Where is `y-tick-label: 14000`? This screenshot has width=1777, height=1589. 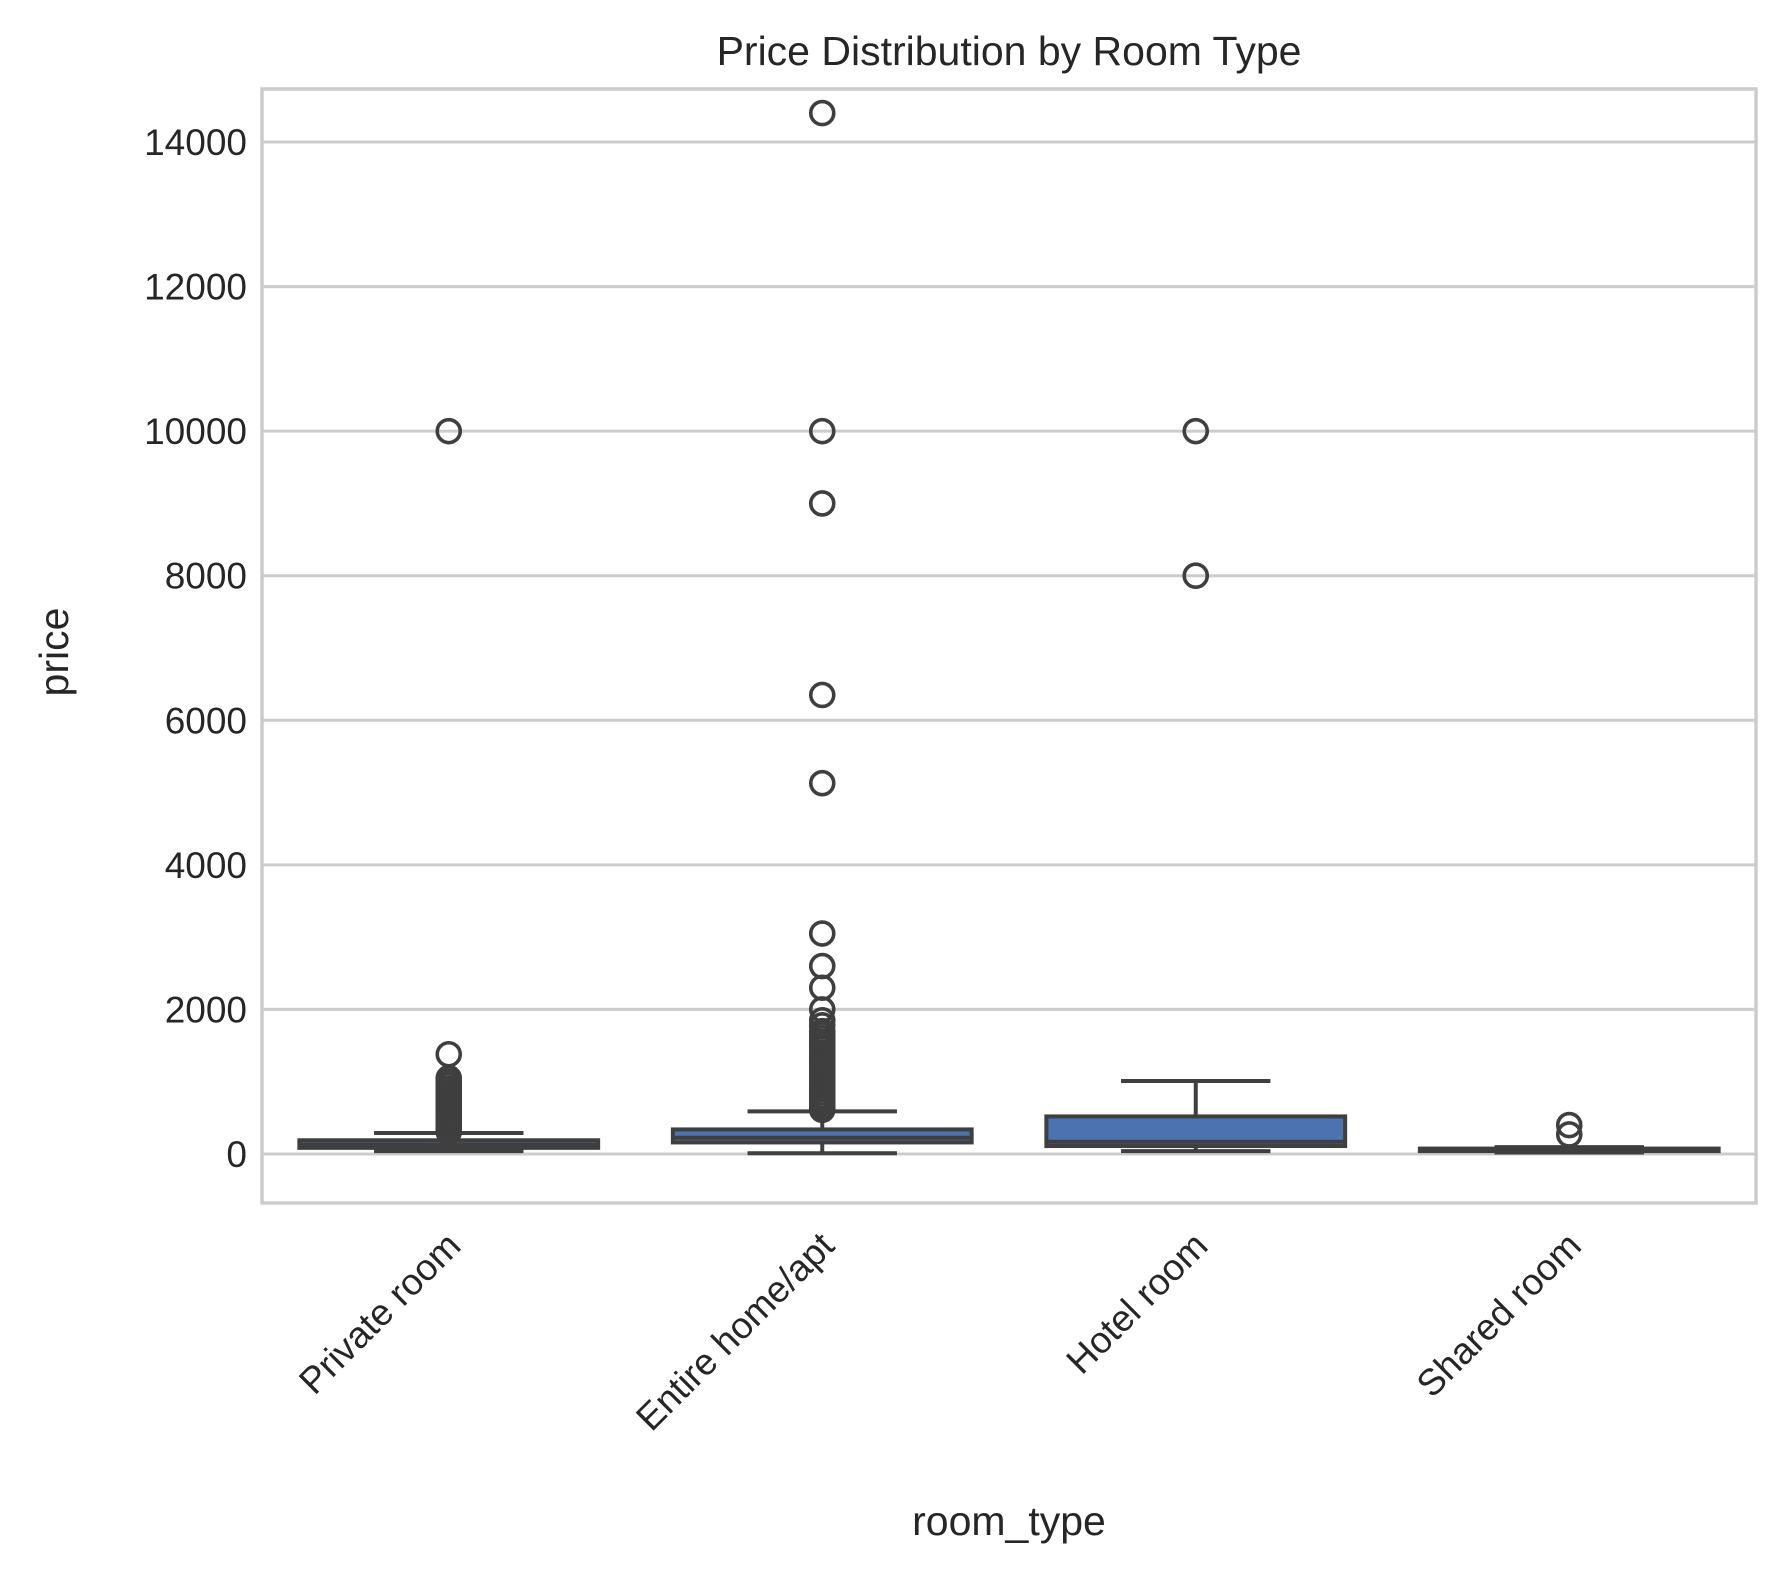
y-tick-label: 14000 is located at coordinates (195, 142).